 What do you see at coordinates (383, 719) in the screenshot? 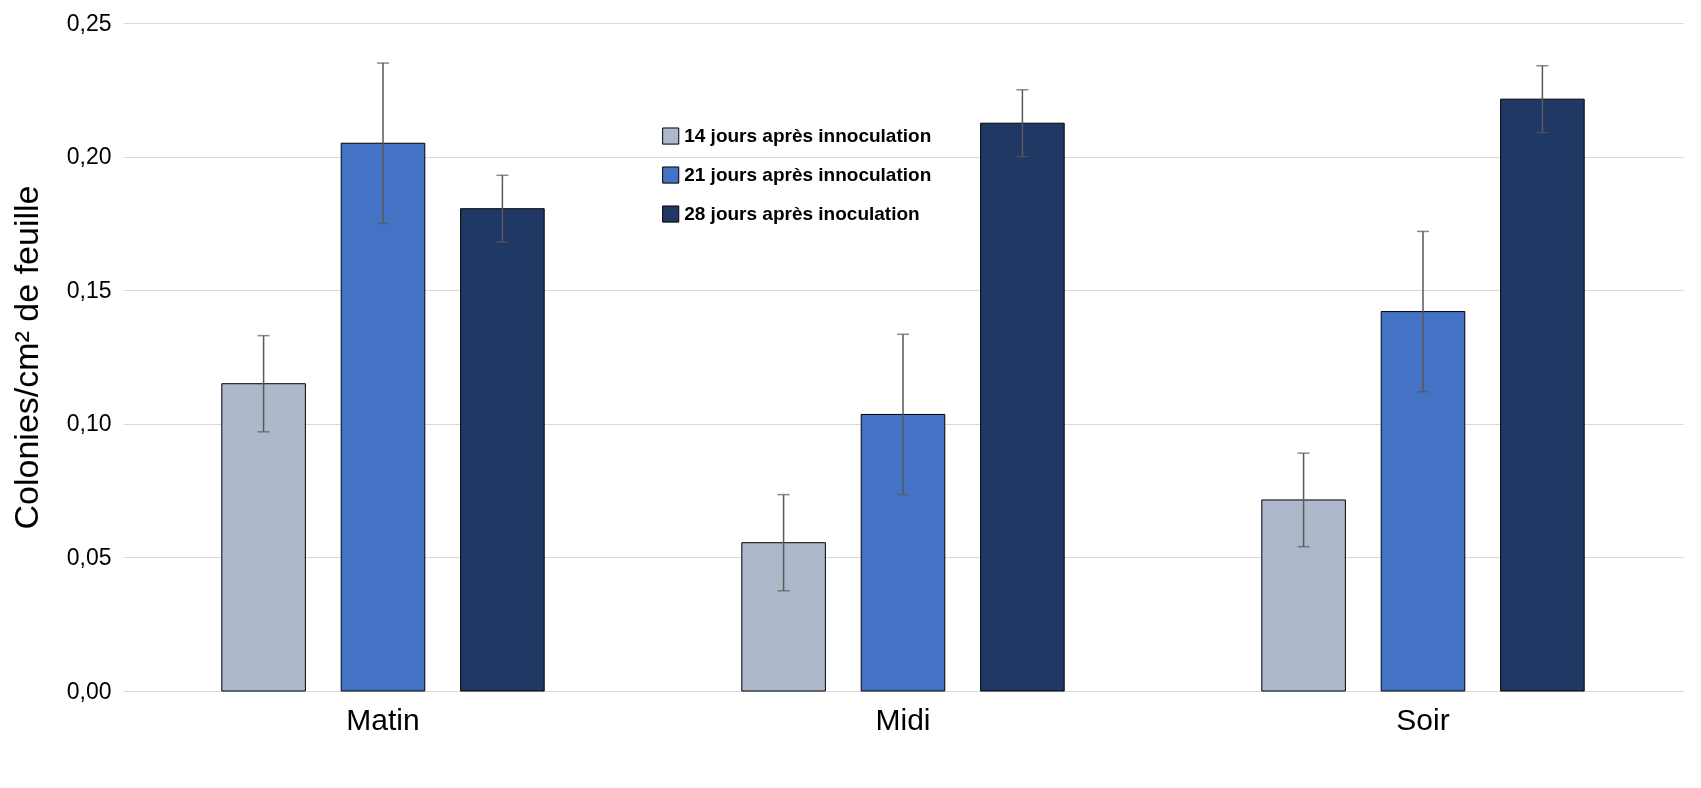
I see `x-tick-label: Matin` at bounding box center [383, 719].